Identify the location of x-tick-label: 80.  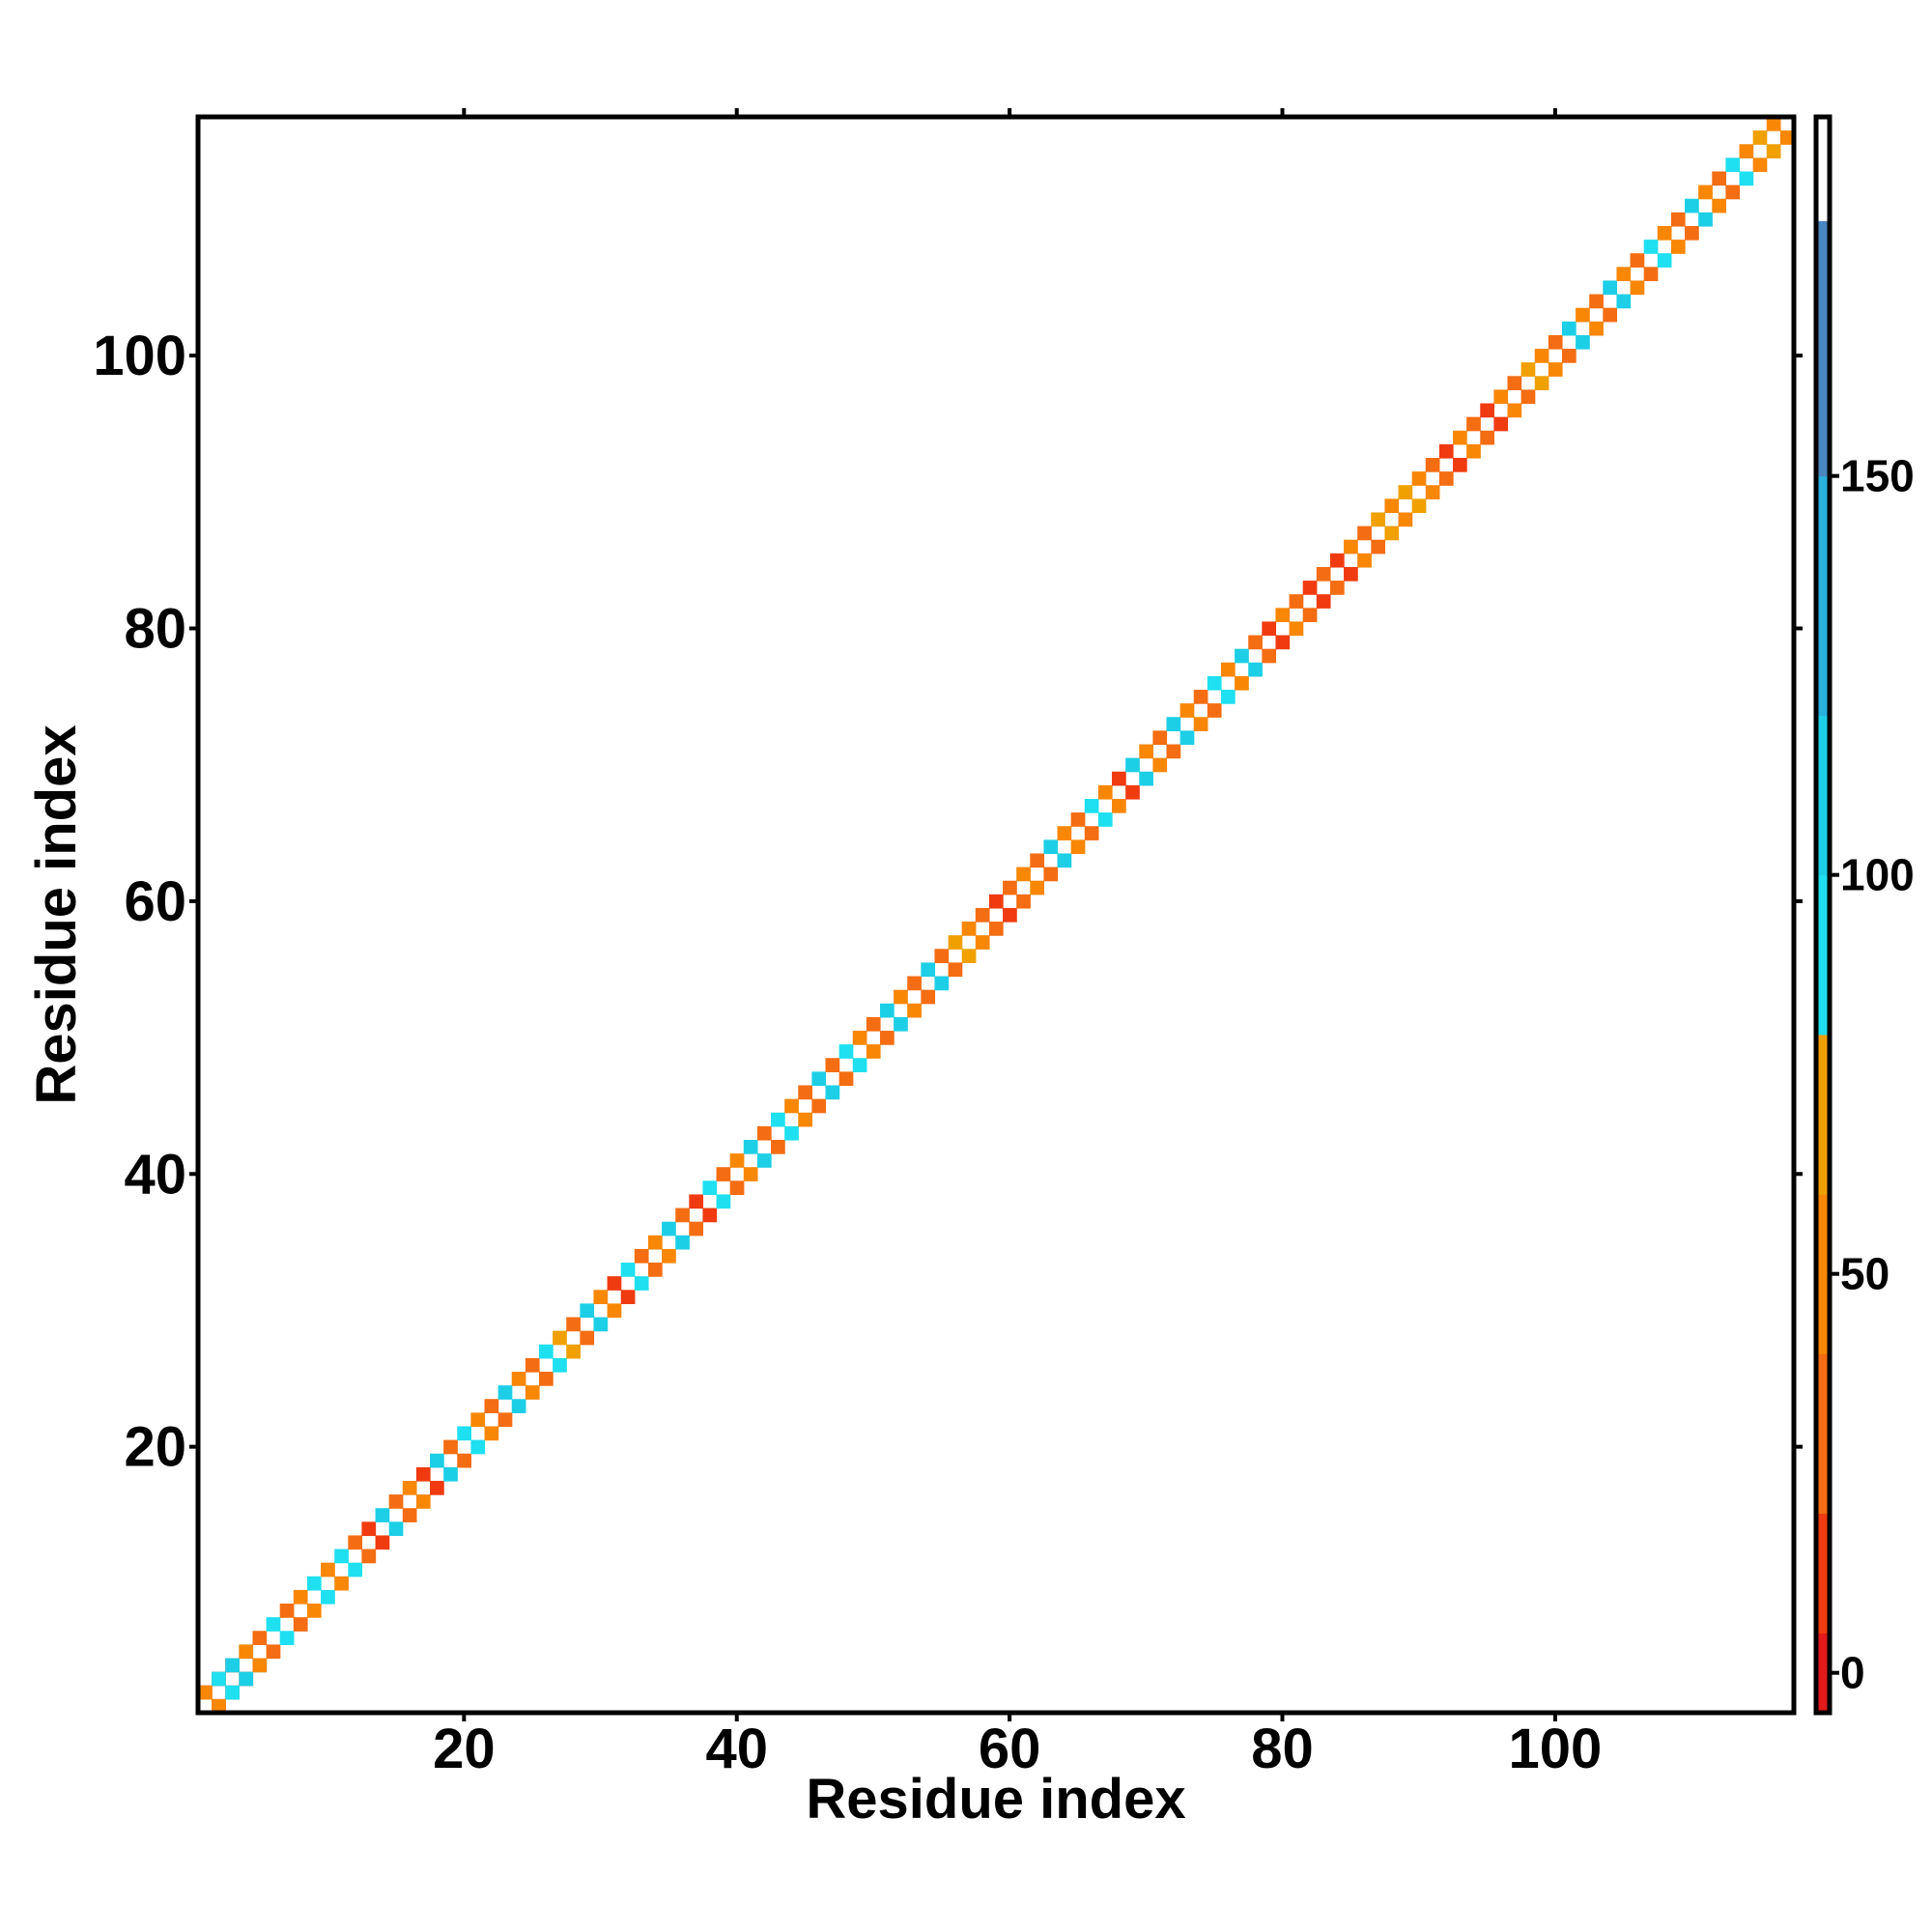
(1282, 1749).